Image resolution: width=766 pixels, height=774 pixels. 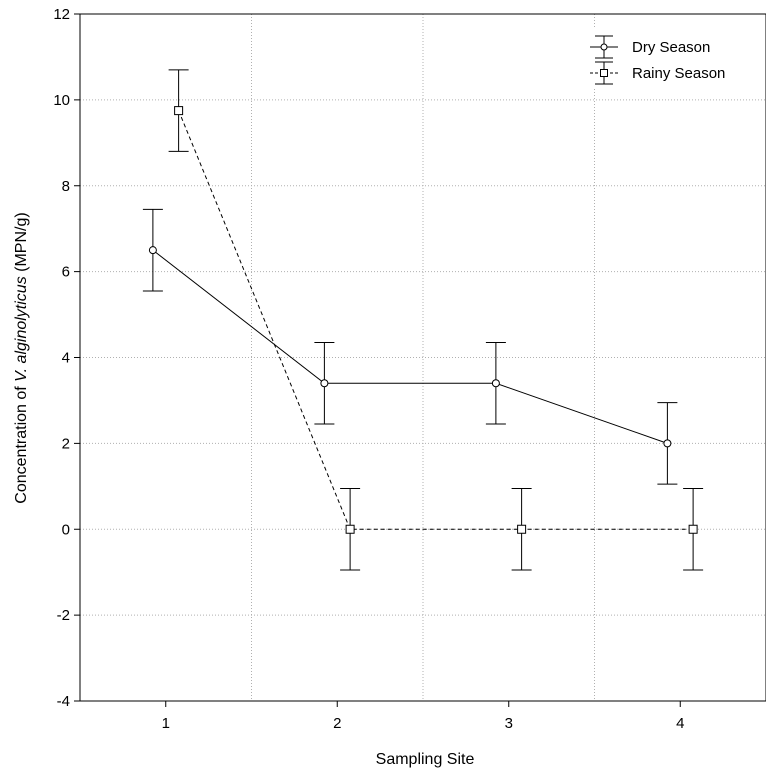 I want to click on legend-background, so click(x=674, y=58).